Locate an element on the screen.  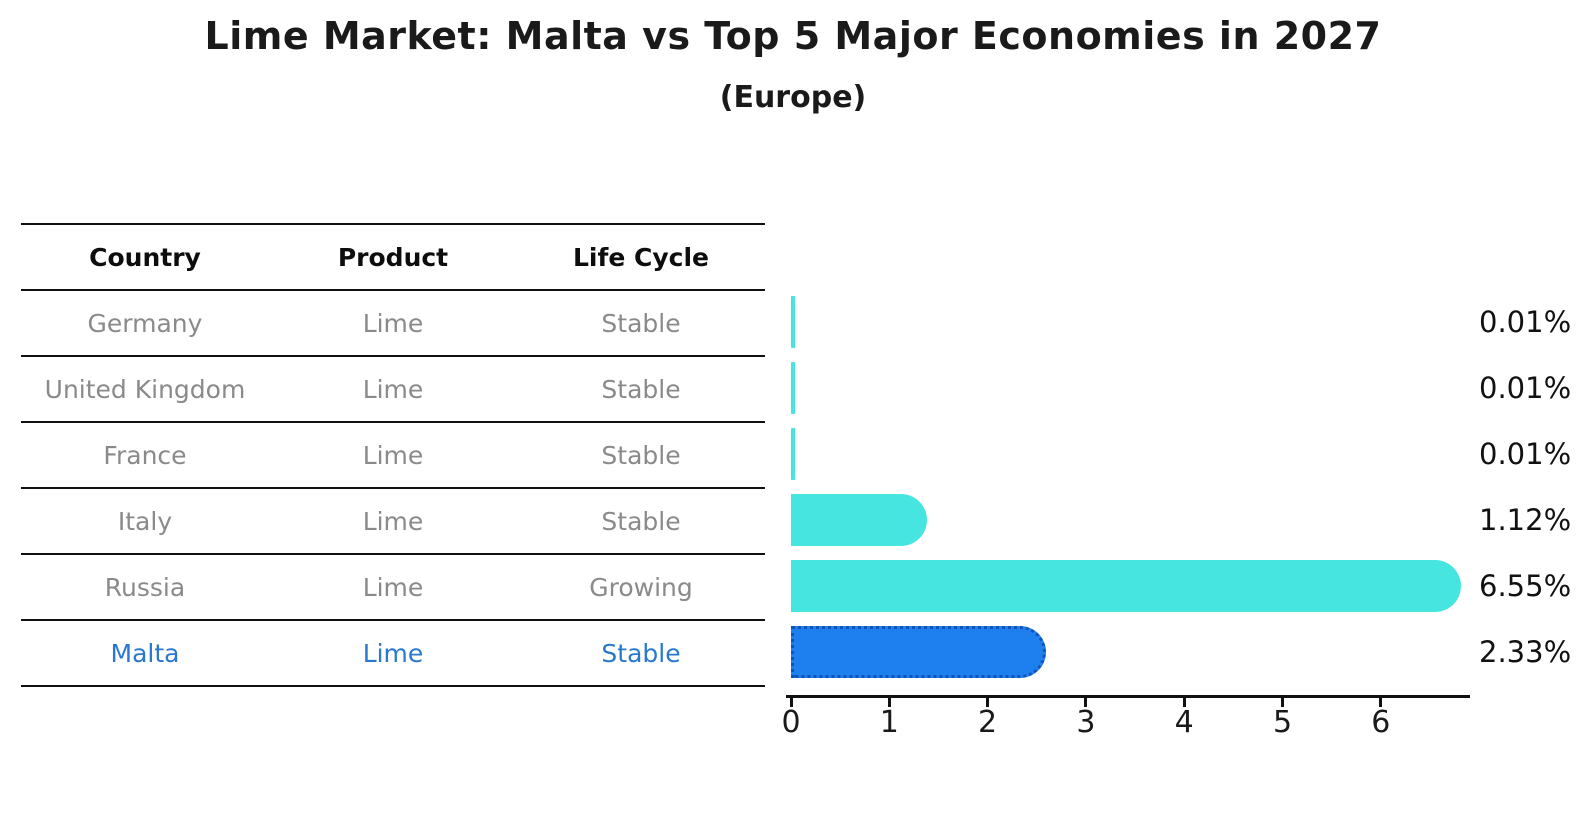
chart-subtitle: (Europe) is located at coordinates (793, 97).